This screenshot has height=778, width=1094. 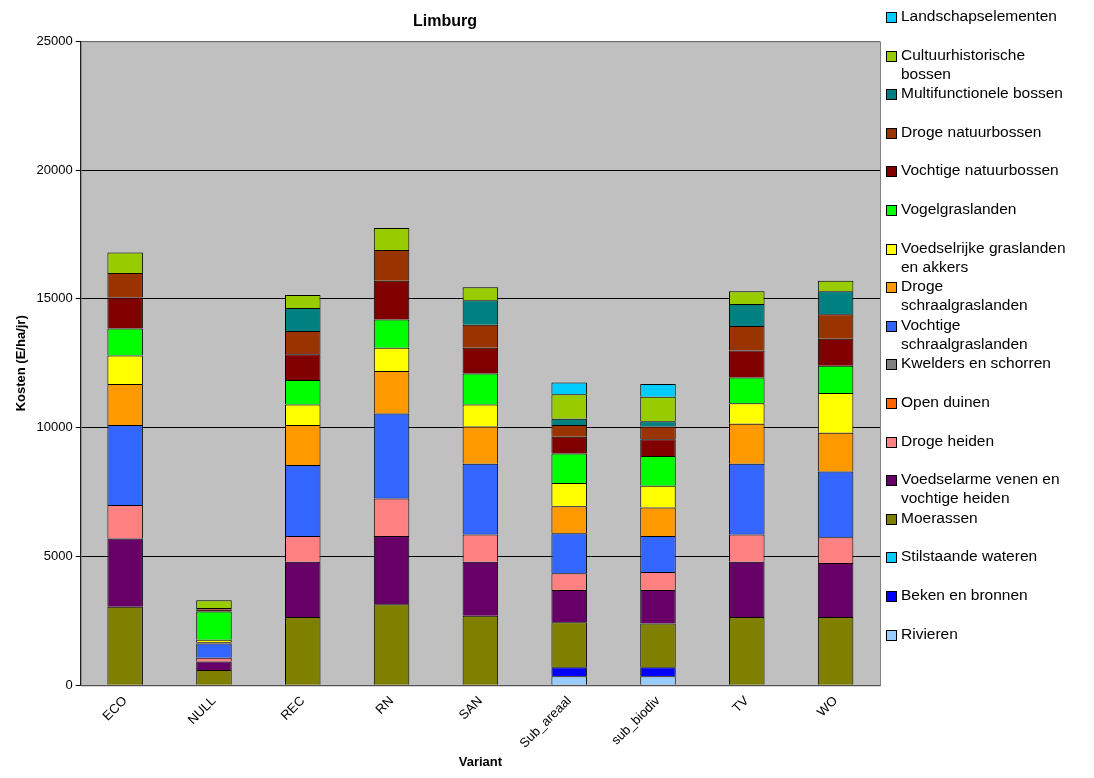 What do you see at coordinates (480, 761) in the screenshot?
I see `x-axis-title: Variant` at bounding box center [480, 761].